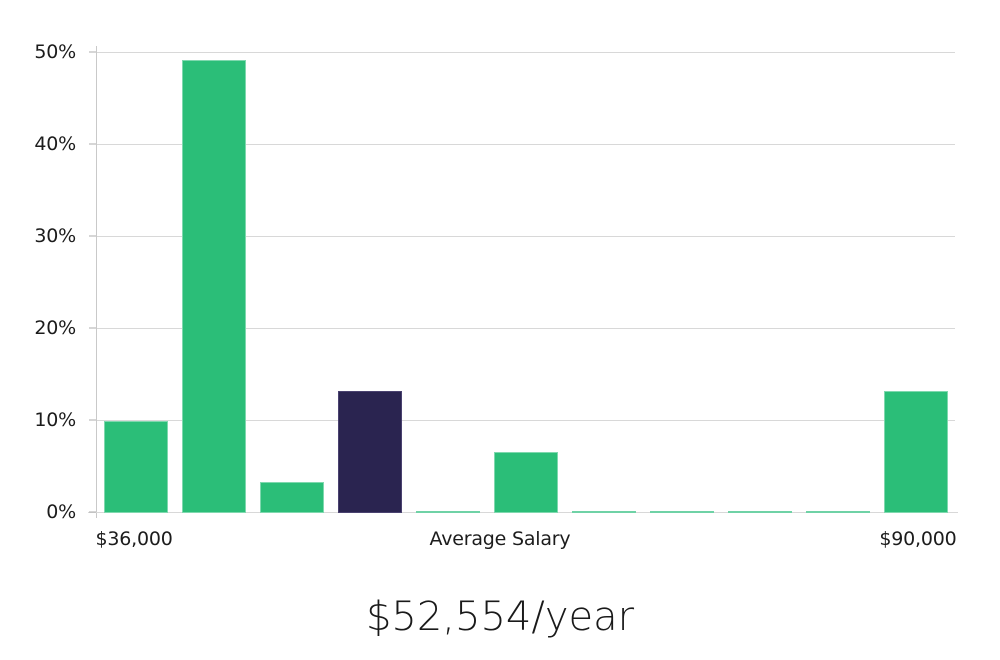  Describe the element at coordinates (55, 52) in the screenshot. I see `y-axis-tick-label: 50%` at that location.